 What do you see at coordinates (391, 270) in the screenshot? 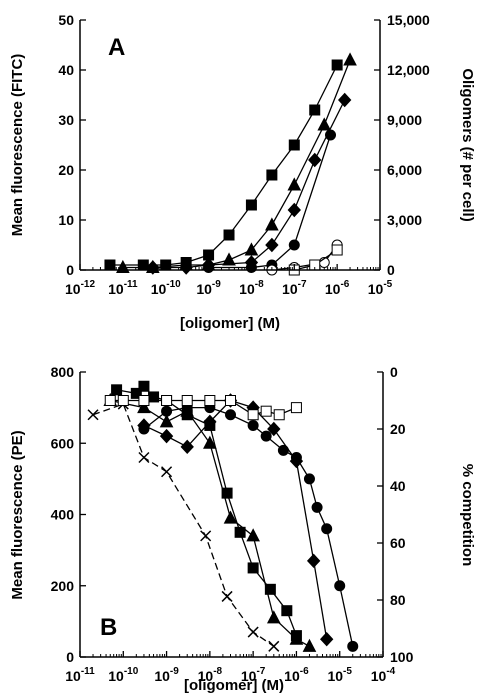
I see `panel-a-y2-tick-label: 0` at bounding box center [391, 270].